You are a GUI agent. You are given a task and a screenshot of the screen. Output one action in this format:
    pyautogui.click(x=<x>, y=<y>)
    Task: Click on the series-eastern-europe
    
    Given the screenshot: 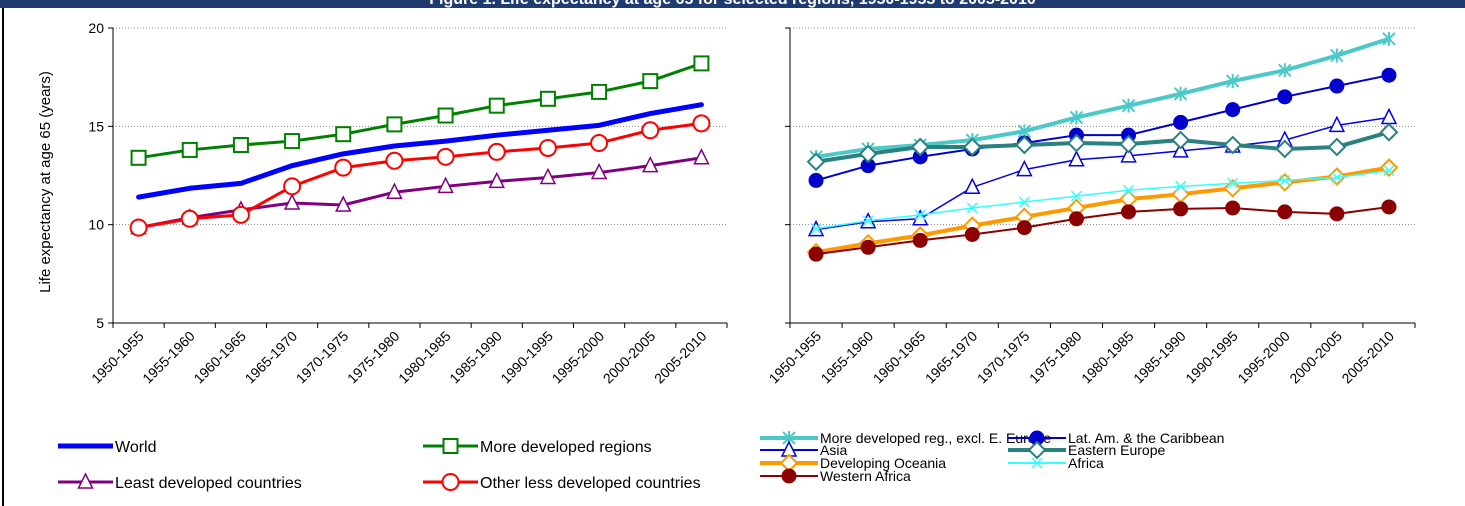 What is the action you would take?
    pyautogui.click(x=1102, y=147)
    